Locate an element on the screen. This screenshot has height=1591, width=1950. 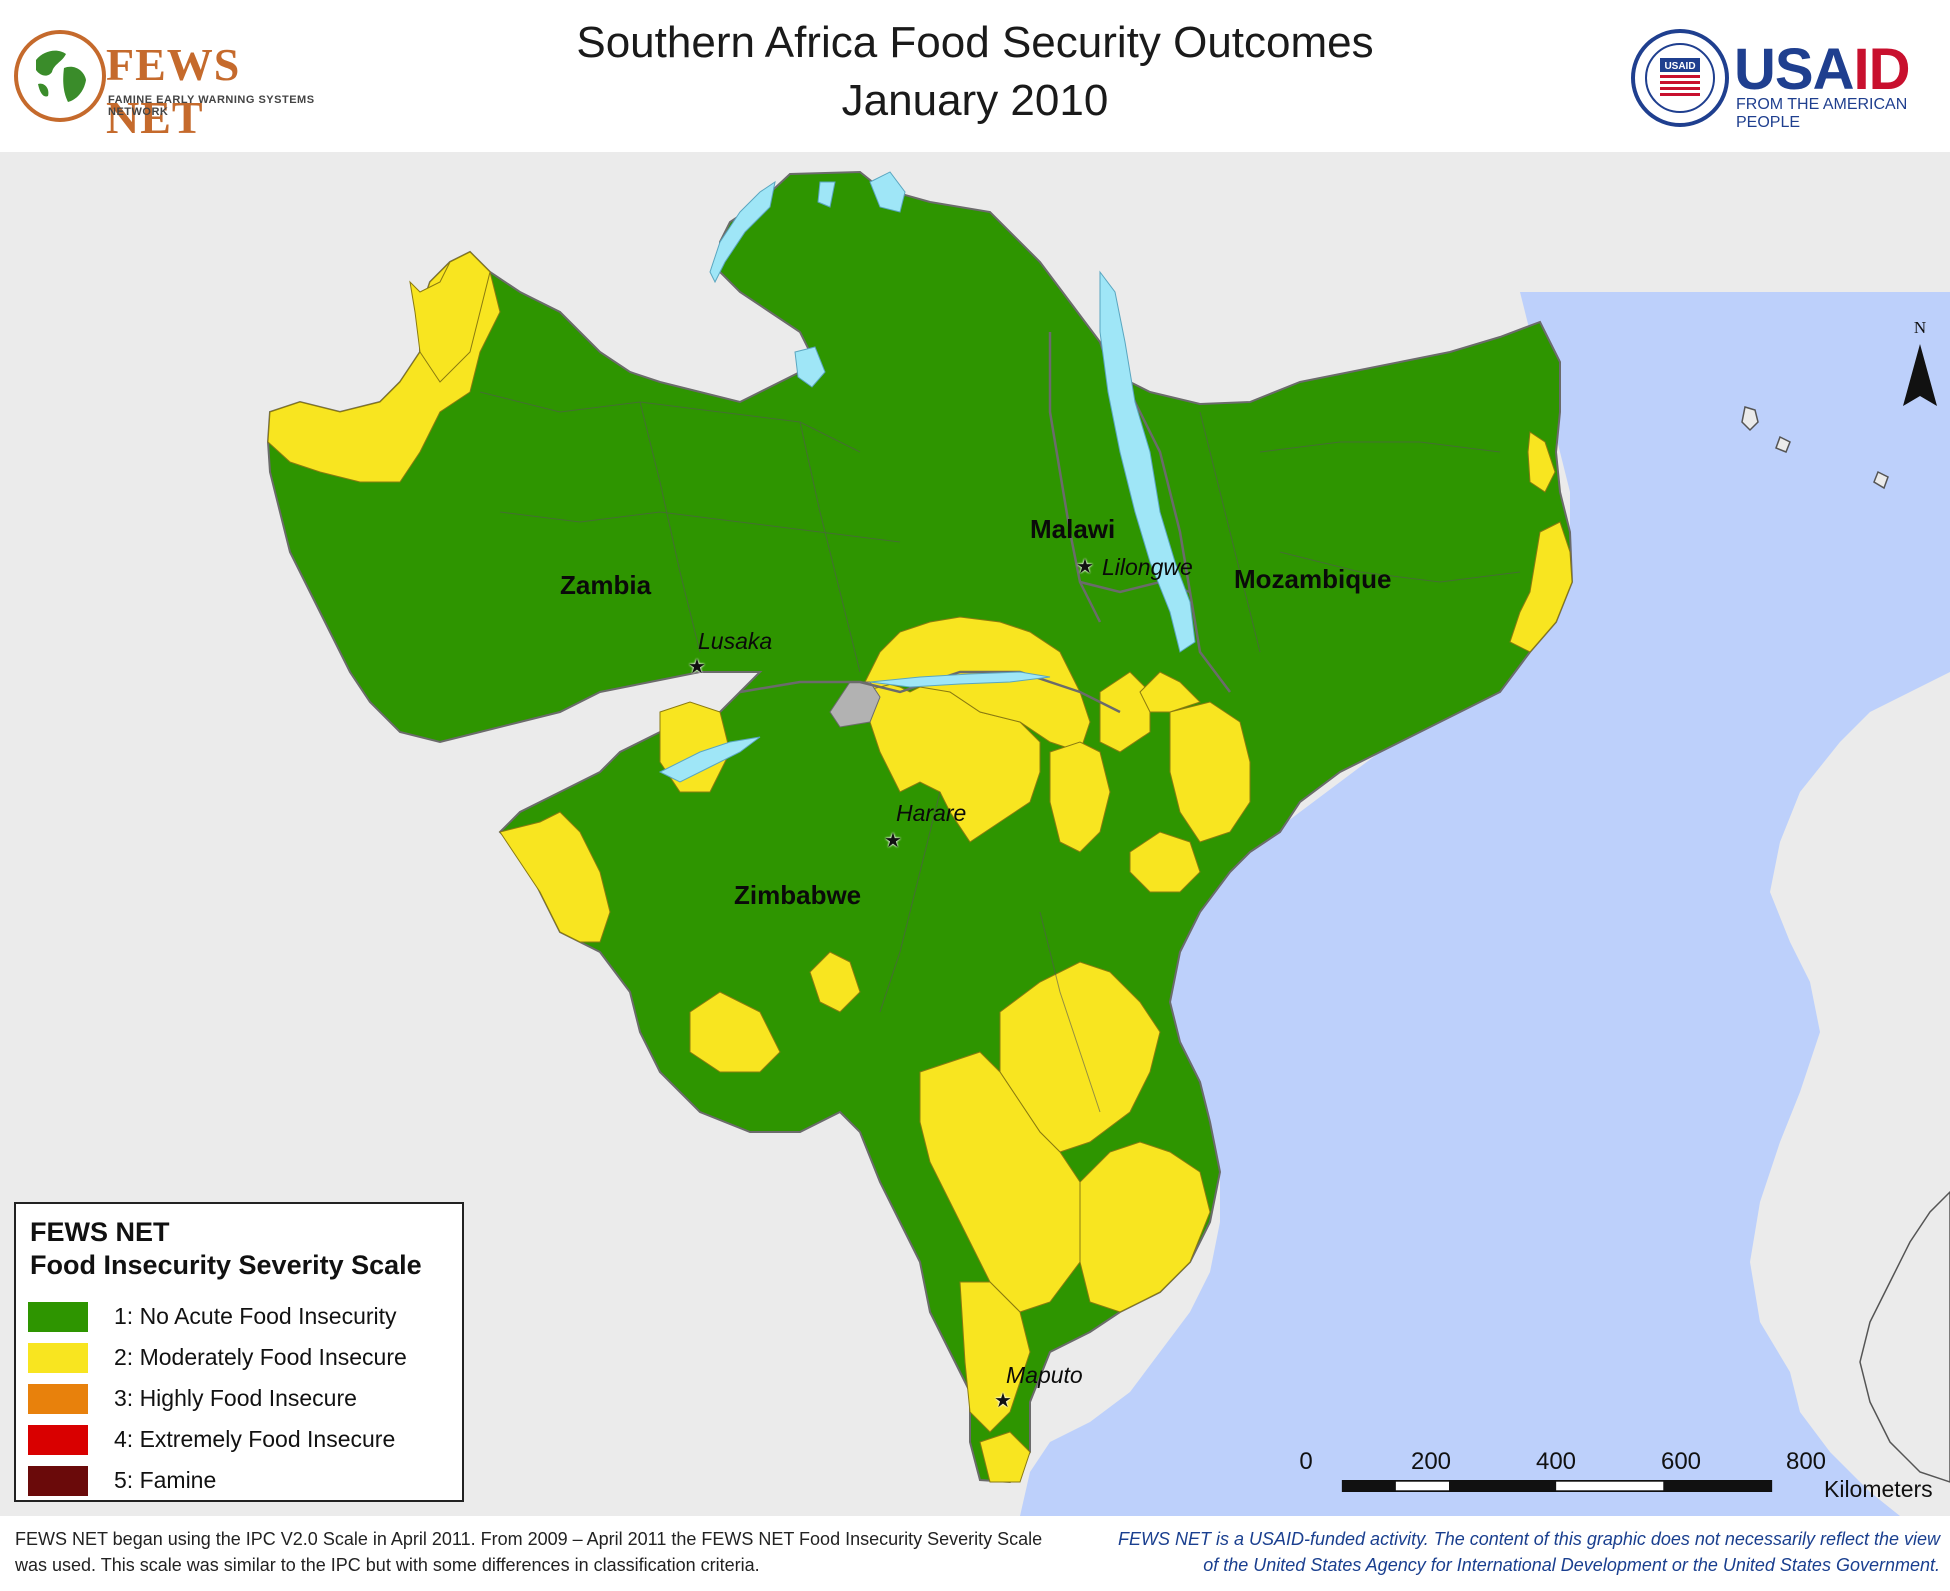
legend-item: 2: Moderately Food Insecure is located at coordinates (238, 1359).